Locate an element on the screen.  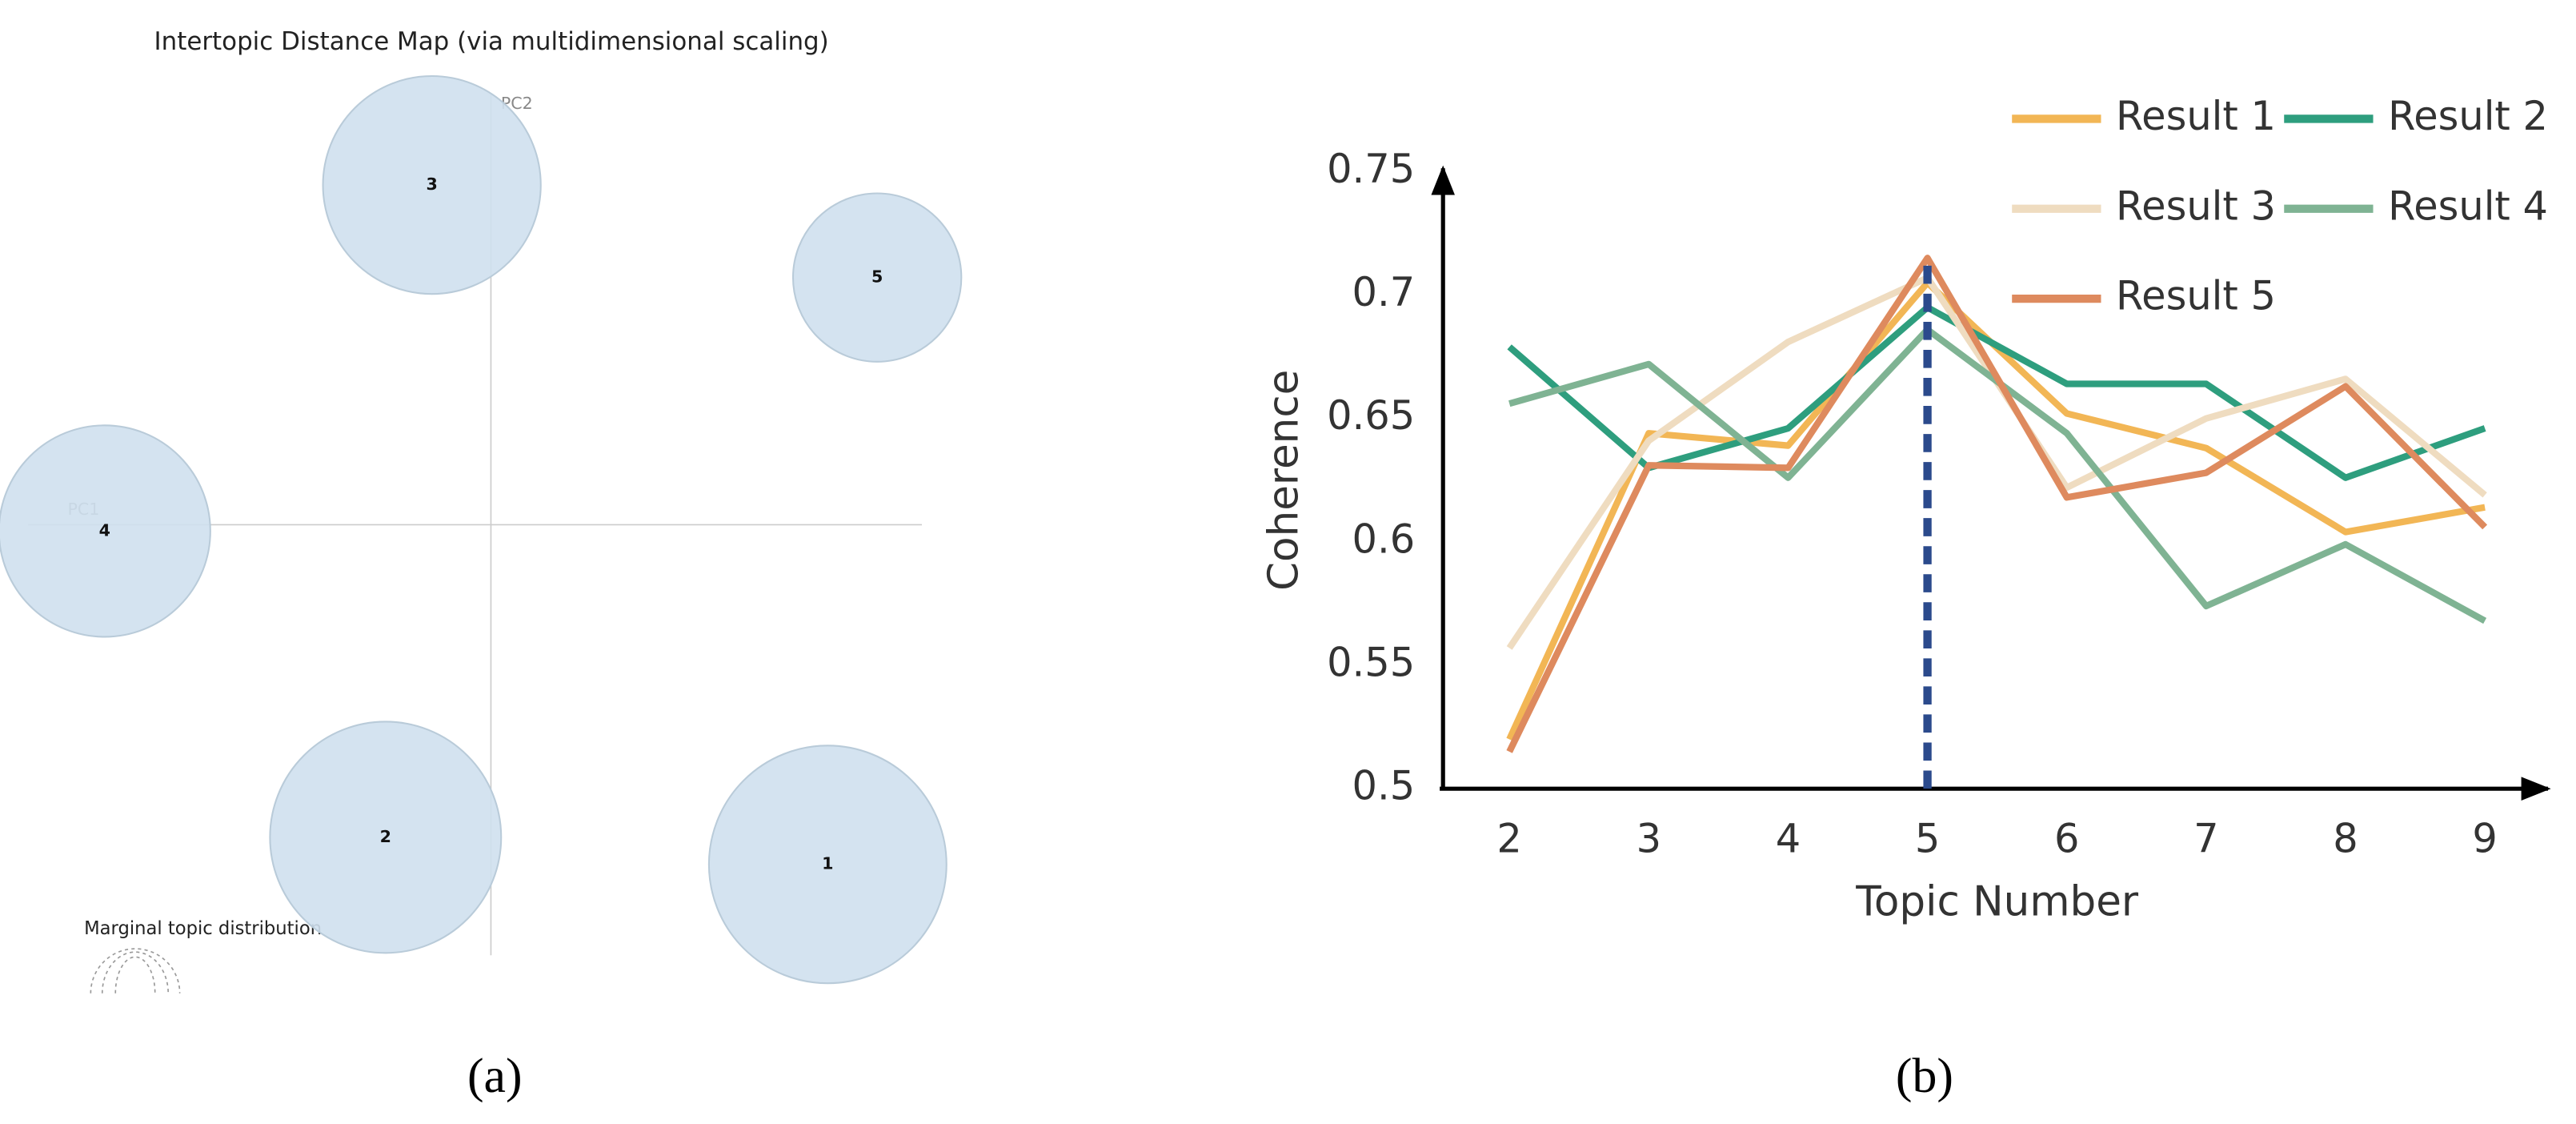
y-tick-label: 0.7 is located at coordinates (1384, 292).